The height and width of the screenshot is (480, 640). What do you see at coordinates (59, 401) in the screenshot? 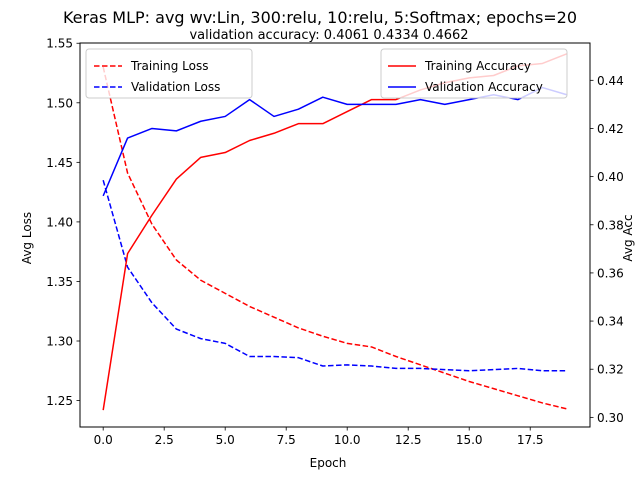
I see `y-left-tick-label: 1.25` at bounding box center [59, 401].